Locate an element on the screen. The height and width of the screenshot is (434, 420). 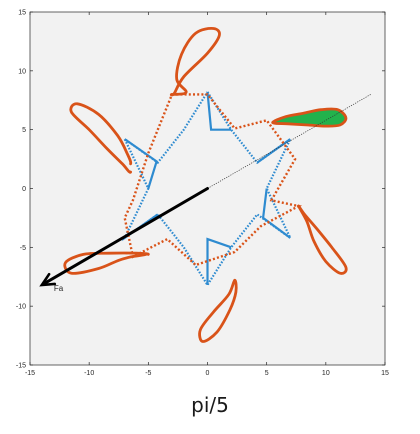
series-orange-petal-filled is located at coordinates (309, 117).